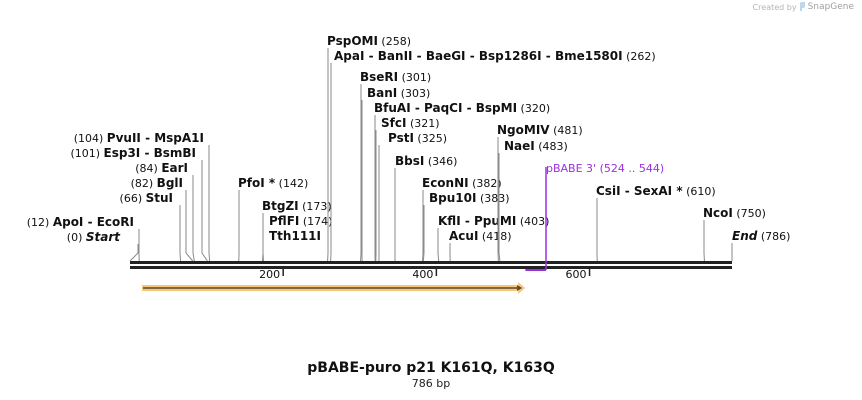  I want to click on site-label: NaeI (483), so click(536, 146).